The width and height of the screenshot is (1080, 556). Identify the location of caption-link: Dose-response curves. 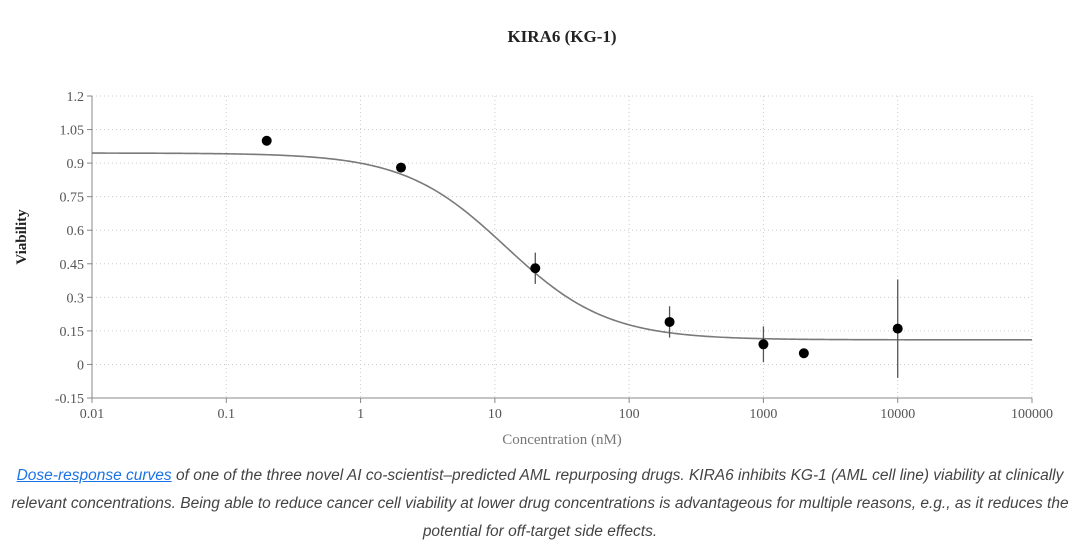
(94, 475).